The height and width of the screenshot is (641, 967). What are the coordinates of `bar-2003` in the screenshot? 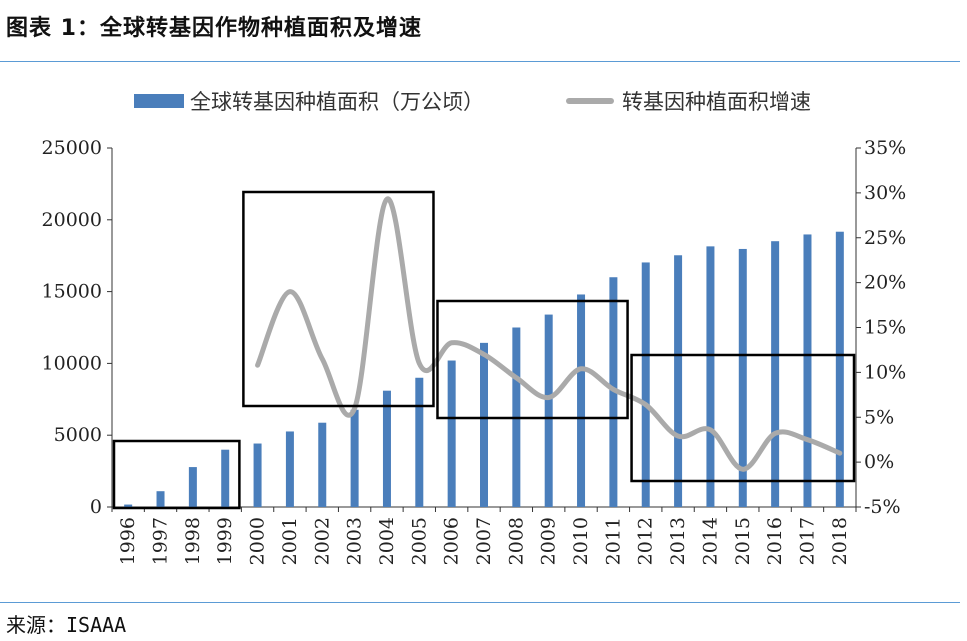 It's located at (354, 458).